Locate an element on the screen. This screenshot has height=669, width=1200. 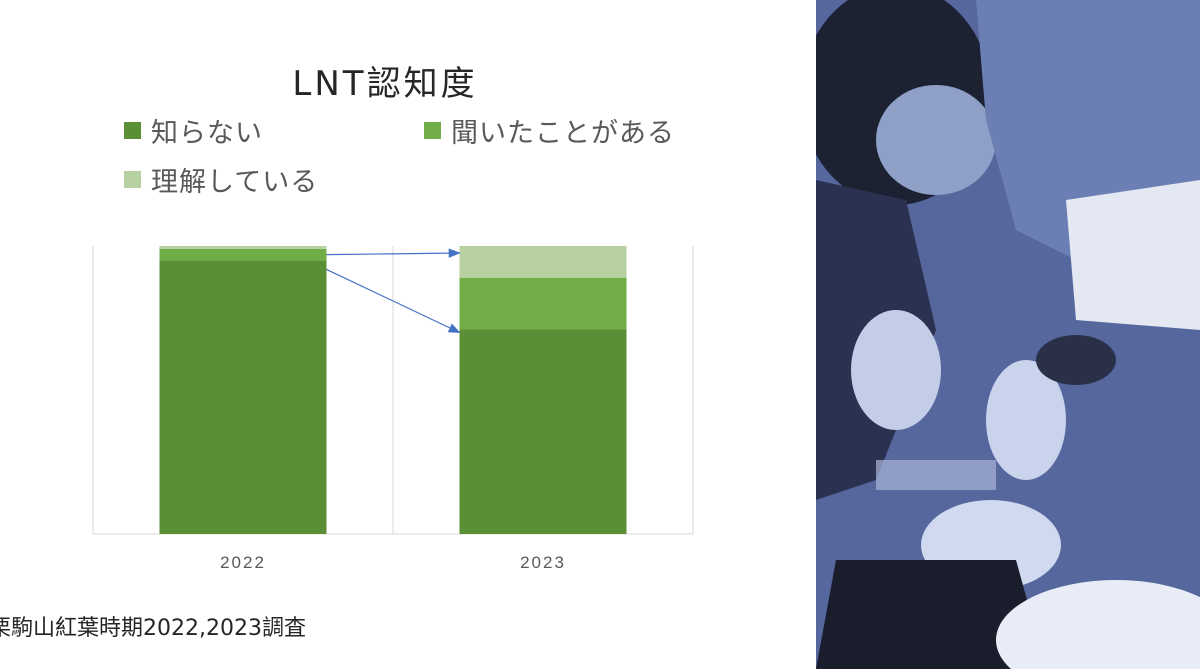
x-tick-label: 2023 is located at coordinates (543, 562).